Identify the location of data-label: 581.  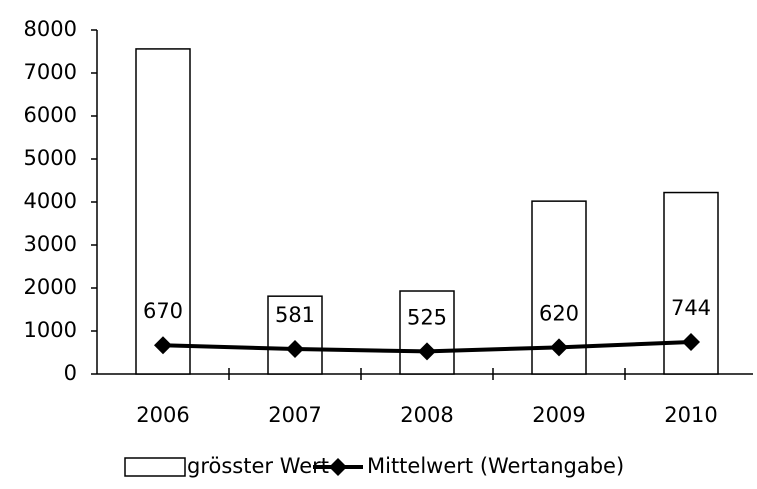
(295, 315).